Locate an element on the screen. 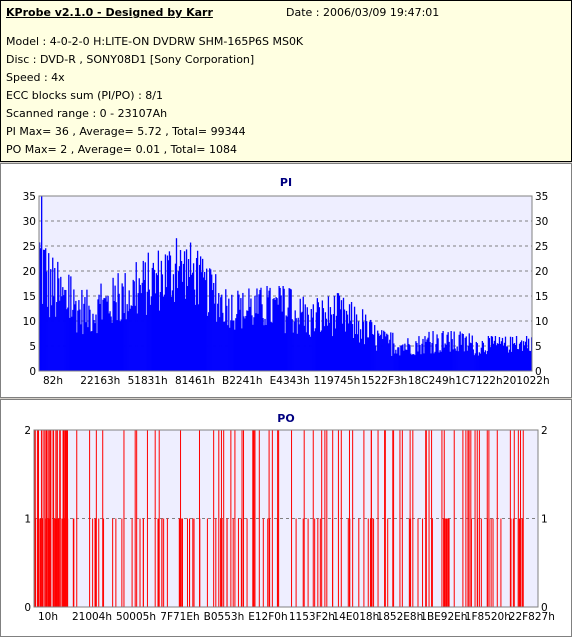 Image resolution: width=572 pixels, height=637 pixels. pi-y-tick-label-left: 15 is located at coordinates (29, 297).